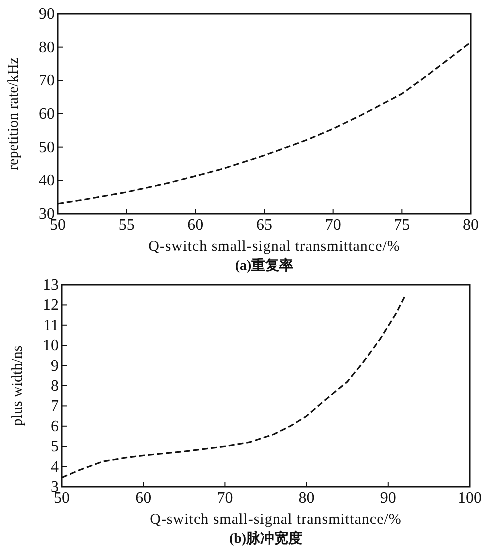  Describe the element at coordinates (388, 498) in the screenshot. I see `x-tick-label: 90` at that location.